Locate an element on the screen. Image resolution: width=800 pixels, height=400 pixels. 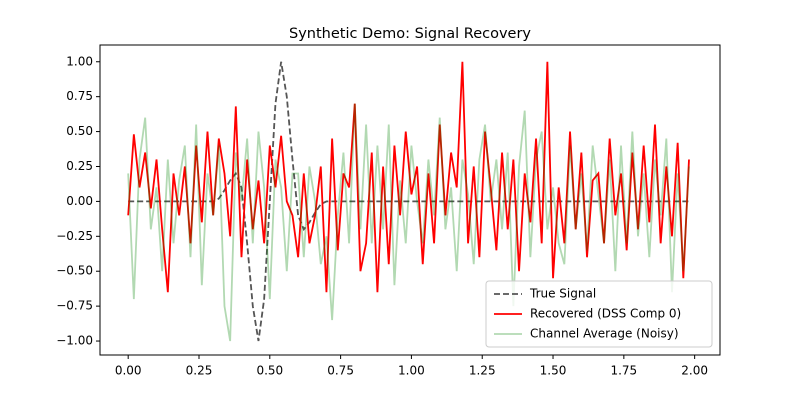
y-tick-label: −0.50 is located at coordinates (74, 271).